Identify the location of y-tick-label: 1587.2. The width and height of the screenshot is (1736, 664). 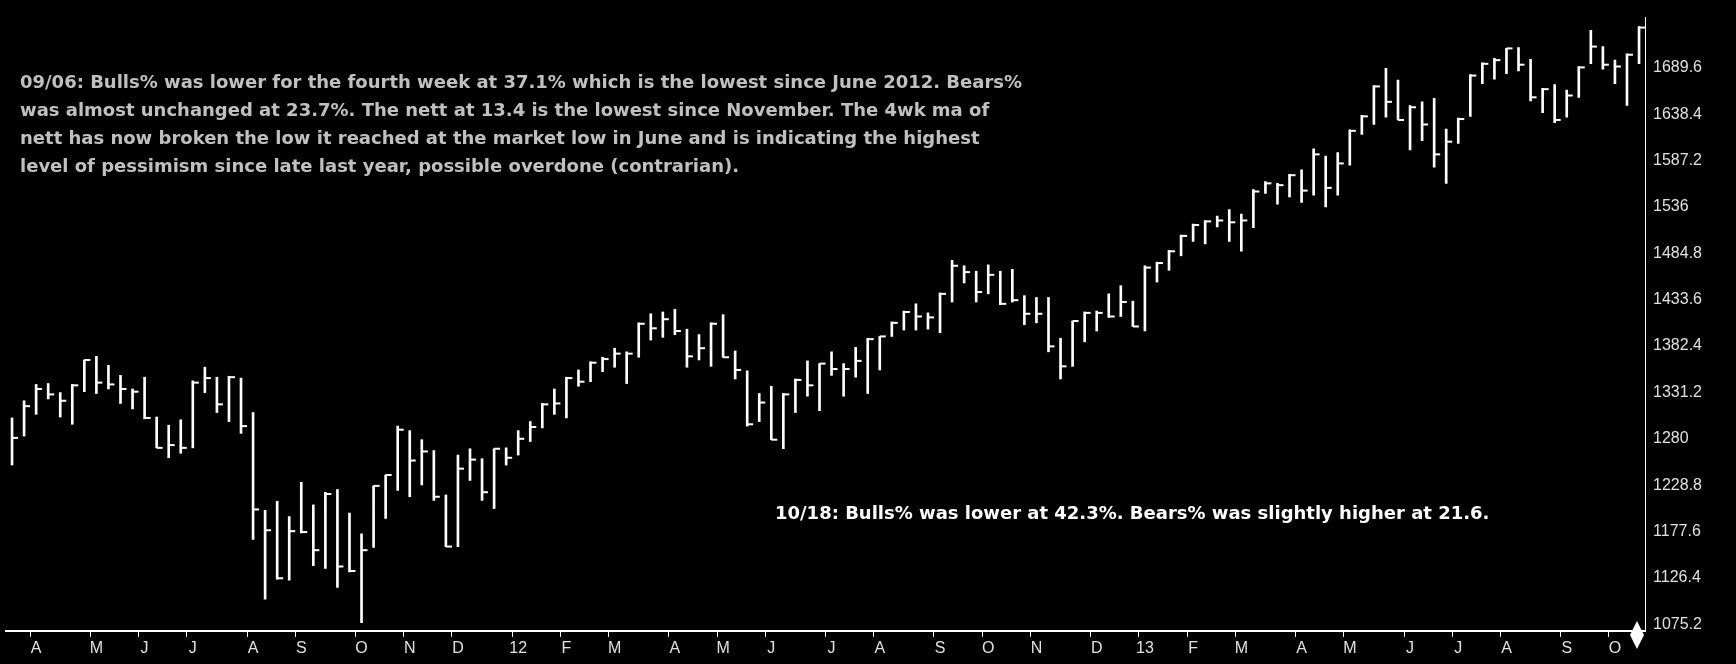
(1678, 159).